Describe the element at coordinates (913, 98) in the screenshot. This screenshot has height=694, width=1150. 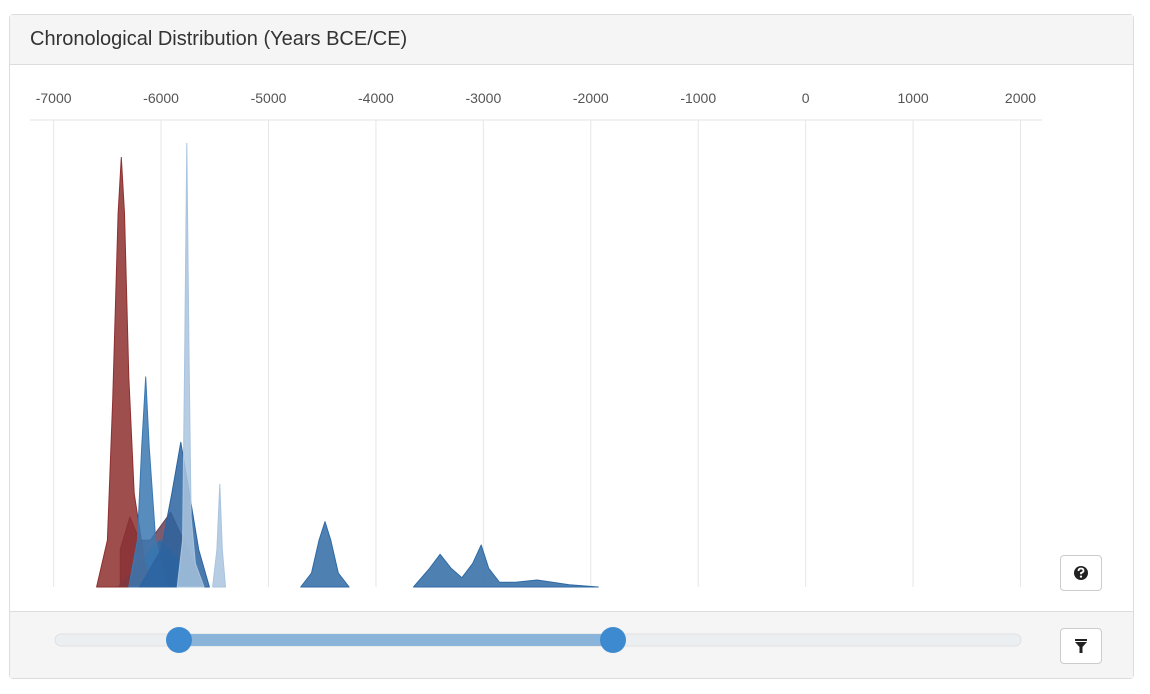
I see `x-tick-label: 1000` at that location.